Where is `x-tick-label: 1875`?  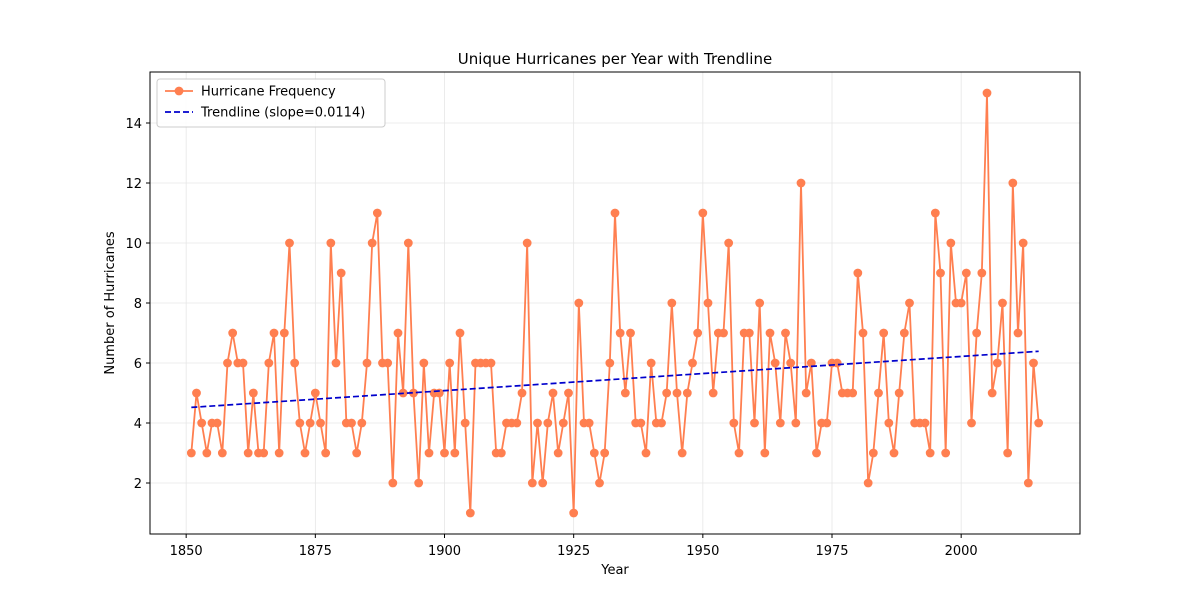
x-tick-label: 1875 is located at coordinates (315, 551).